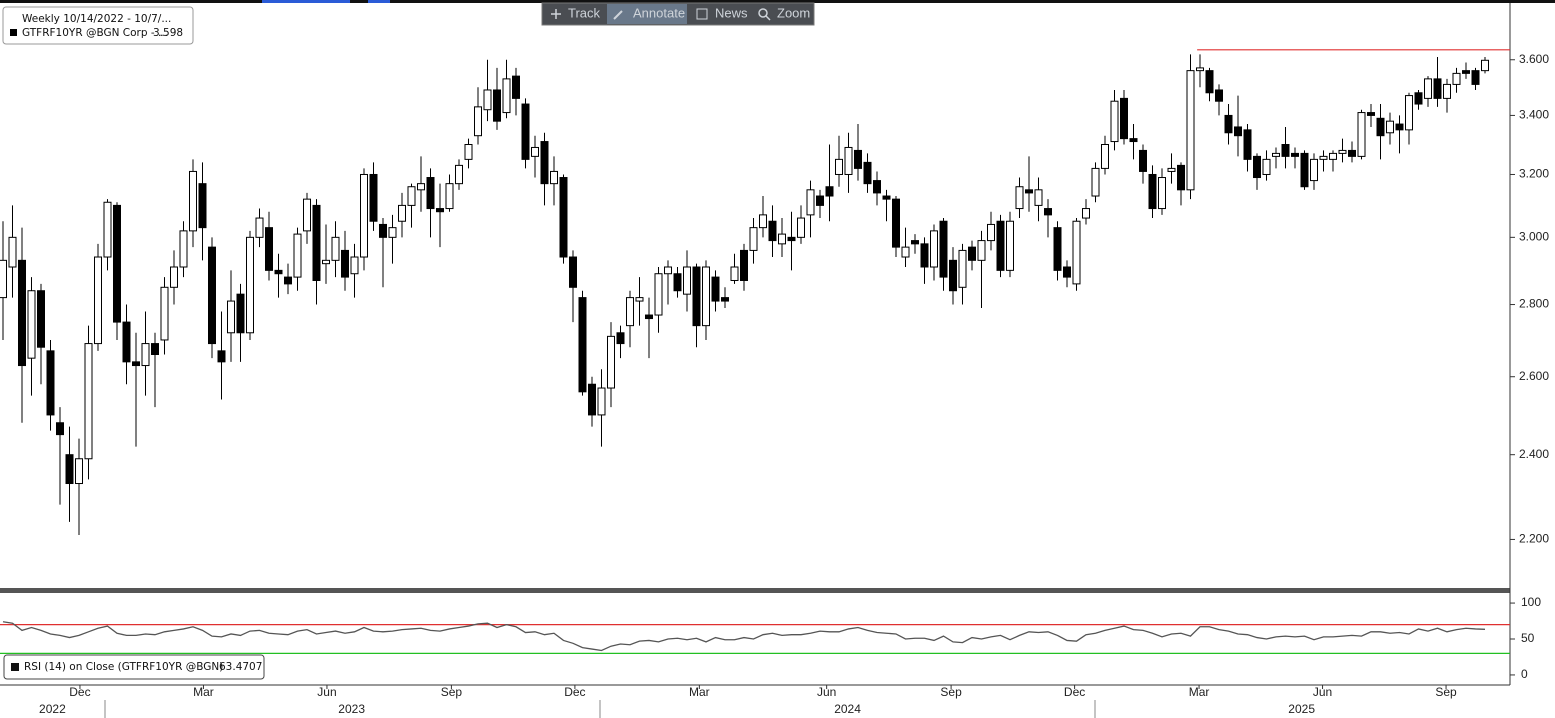 The width and height of the screenshot is (1555, 718). What do you see at coordinates (793, 12) in the screenshot?
I see `toolbar-label: Zoom` at bounding box center [793, 12].